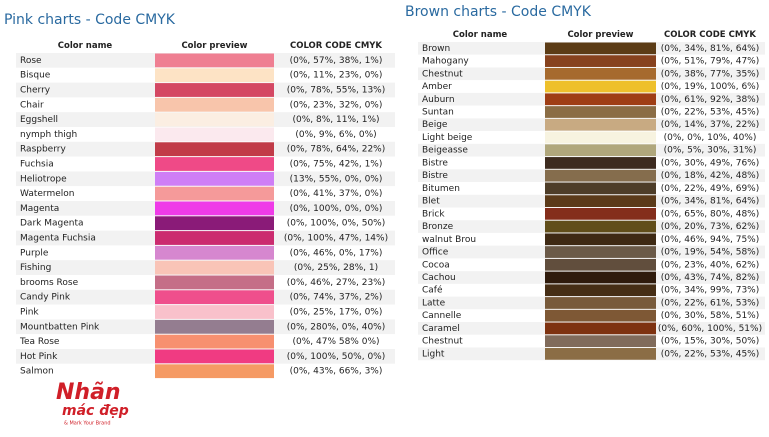 This screenshot has width=769, height=437. Describe the element at coordinates (433, 354) in the screenshot. I see `color-name: Light` at that location.